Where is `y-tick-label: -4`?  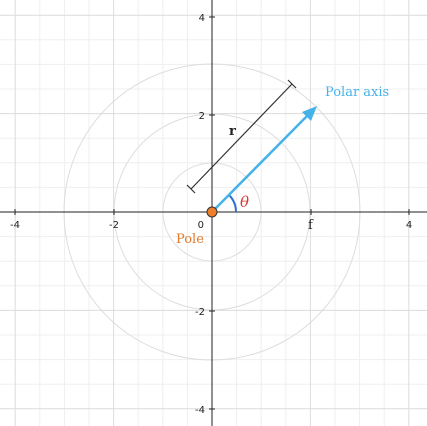 y-tick-label: -4 is located at coordinates (200, 410).